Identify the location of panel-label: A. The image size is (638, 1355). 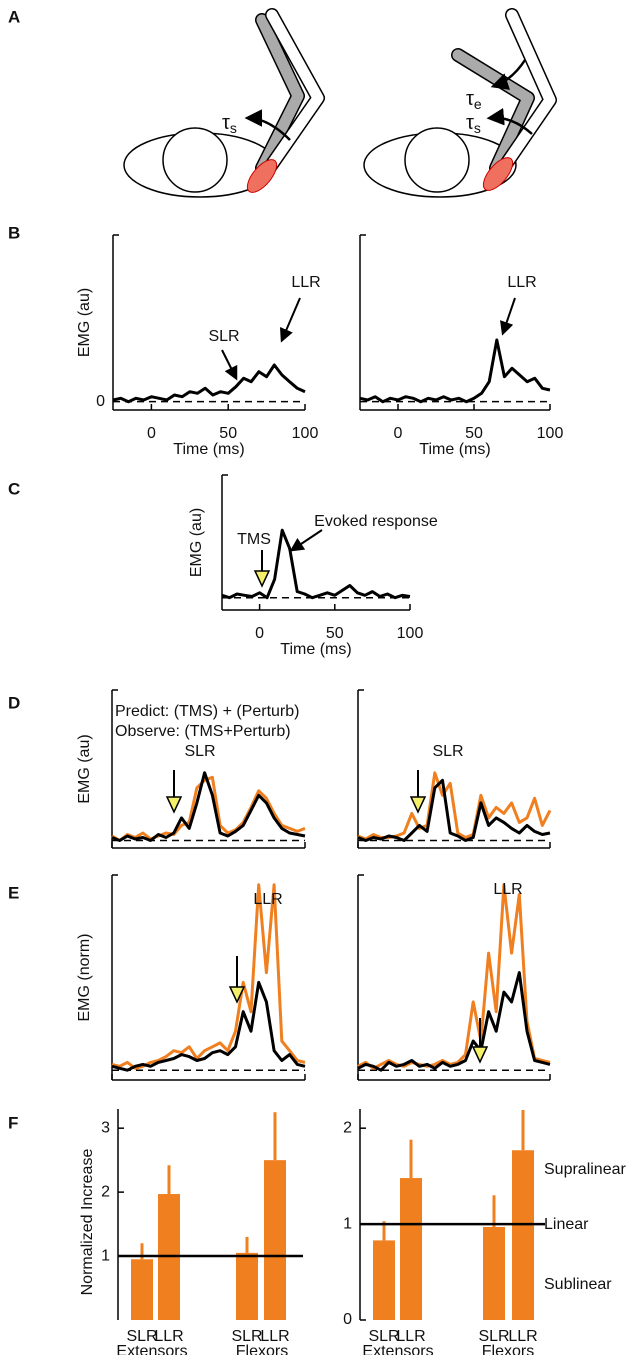
(14, 16).